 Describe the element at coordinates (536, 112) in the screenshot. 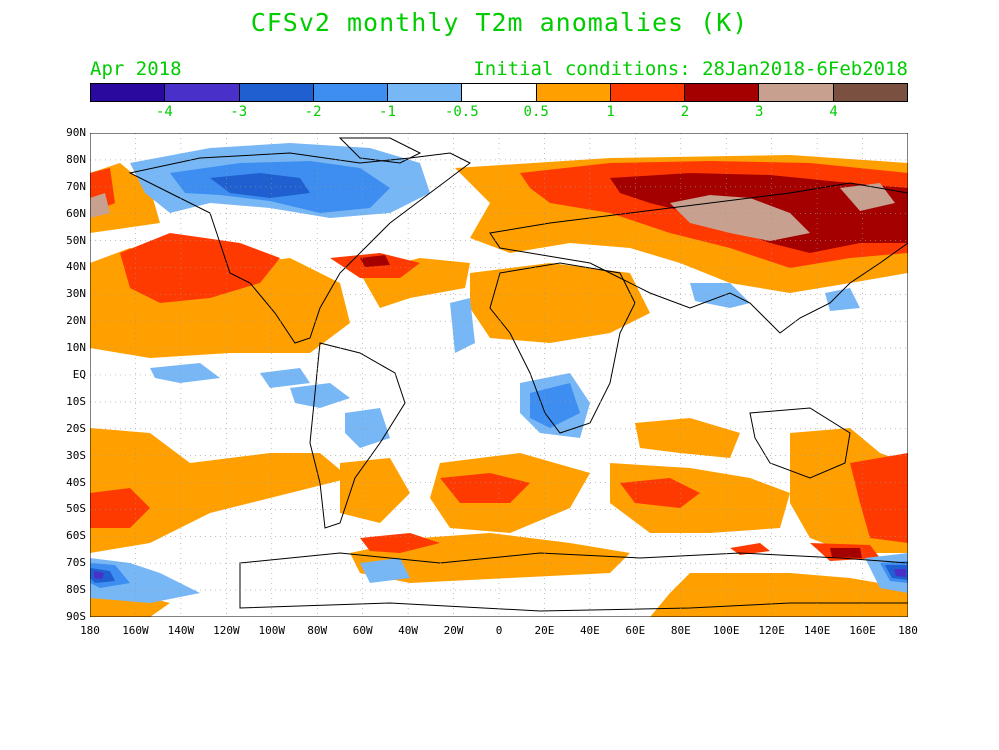

I see `colorbar-label: 0.5` at that location.